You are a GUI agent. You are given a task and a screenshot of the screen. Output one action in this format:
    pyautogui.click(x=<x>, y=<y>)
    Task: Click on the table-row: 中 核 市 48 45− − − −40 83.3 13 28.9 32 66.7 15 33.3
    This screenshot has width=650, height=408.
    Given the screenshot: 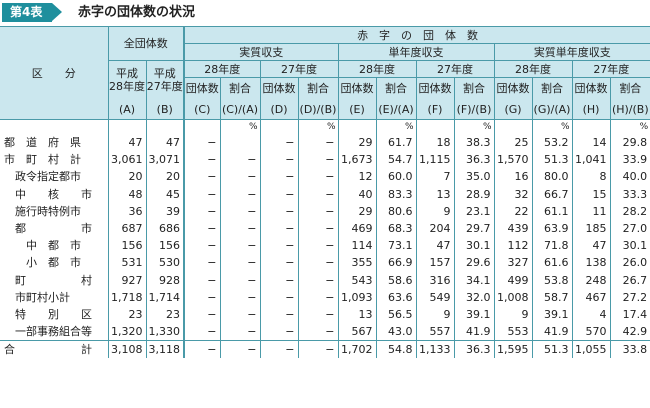 What is the action you would take?
    pyautogui.click(x=325, y=194)
    